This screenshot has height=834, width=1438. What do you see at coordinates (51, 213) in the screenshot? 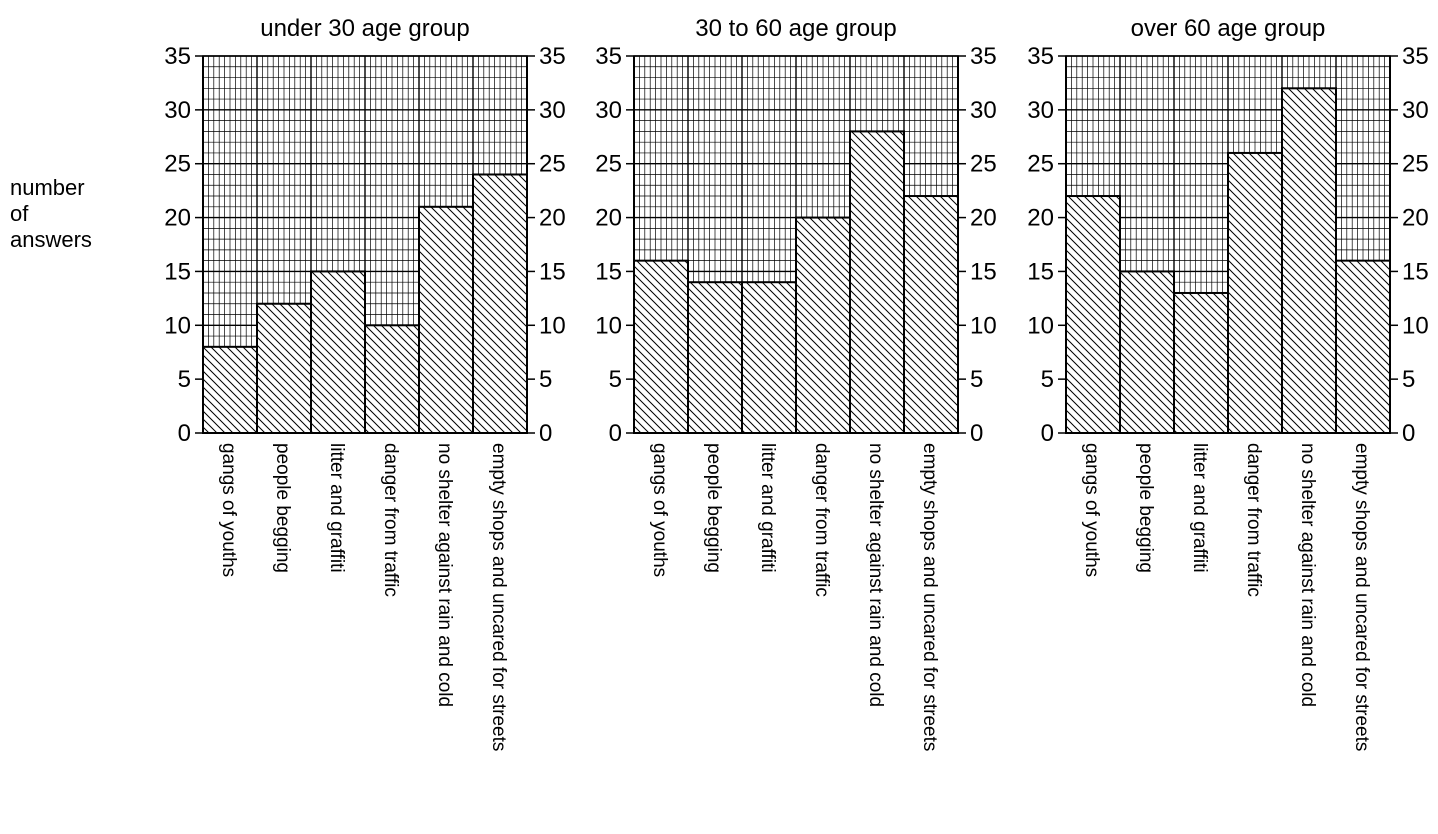
I see `y-axis-label: number of answers` at bounding box center [51, 213].